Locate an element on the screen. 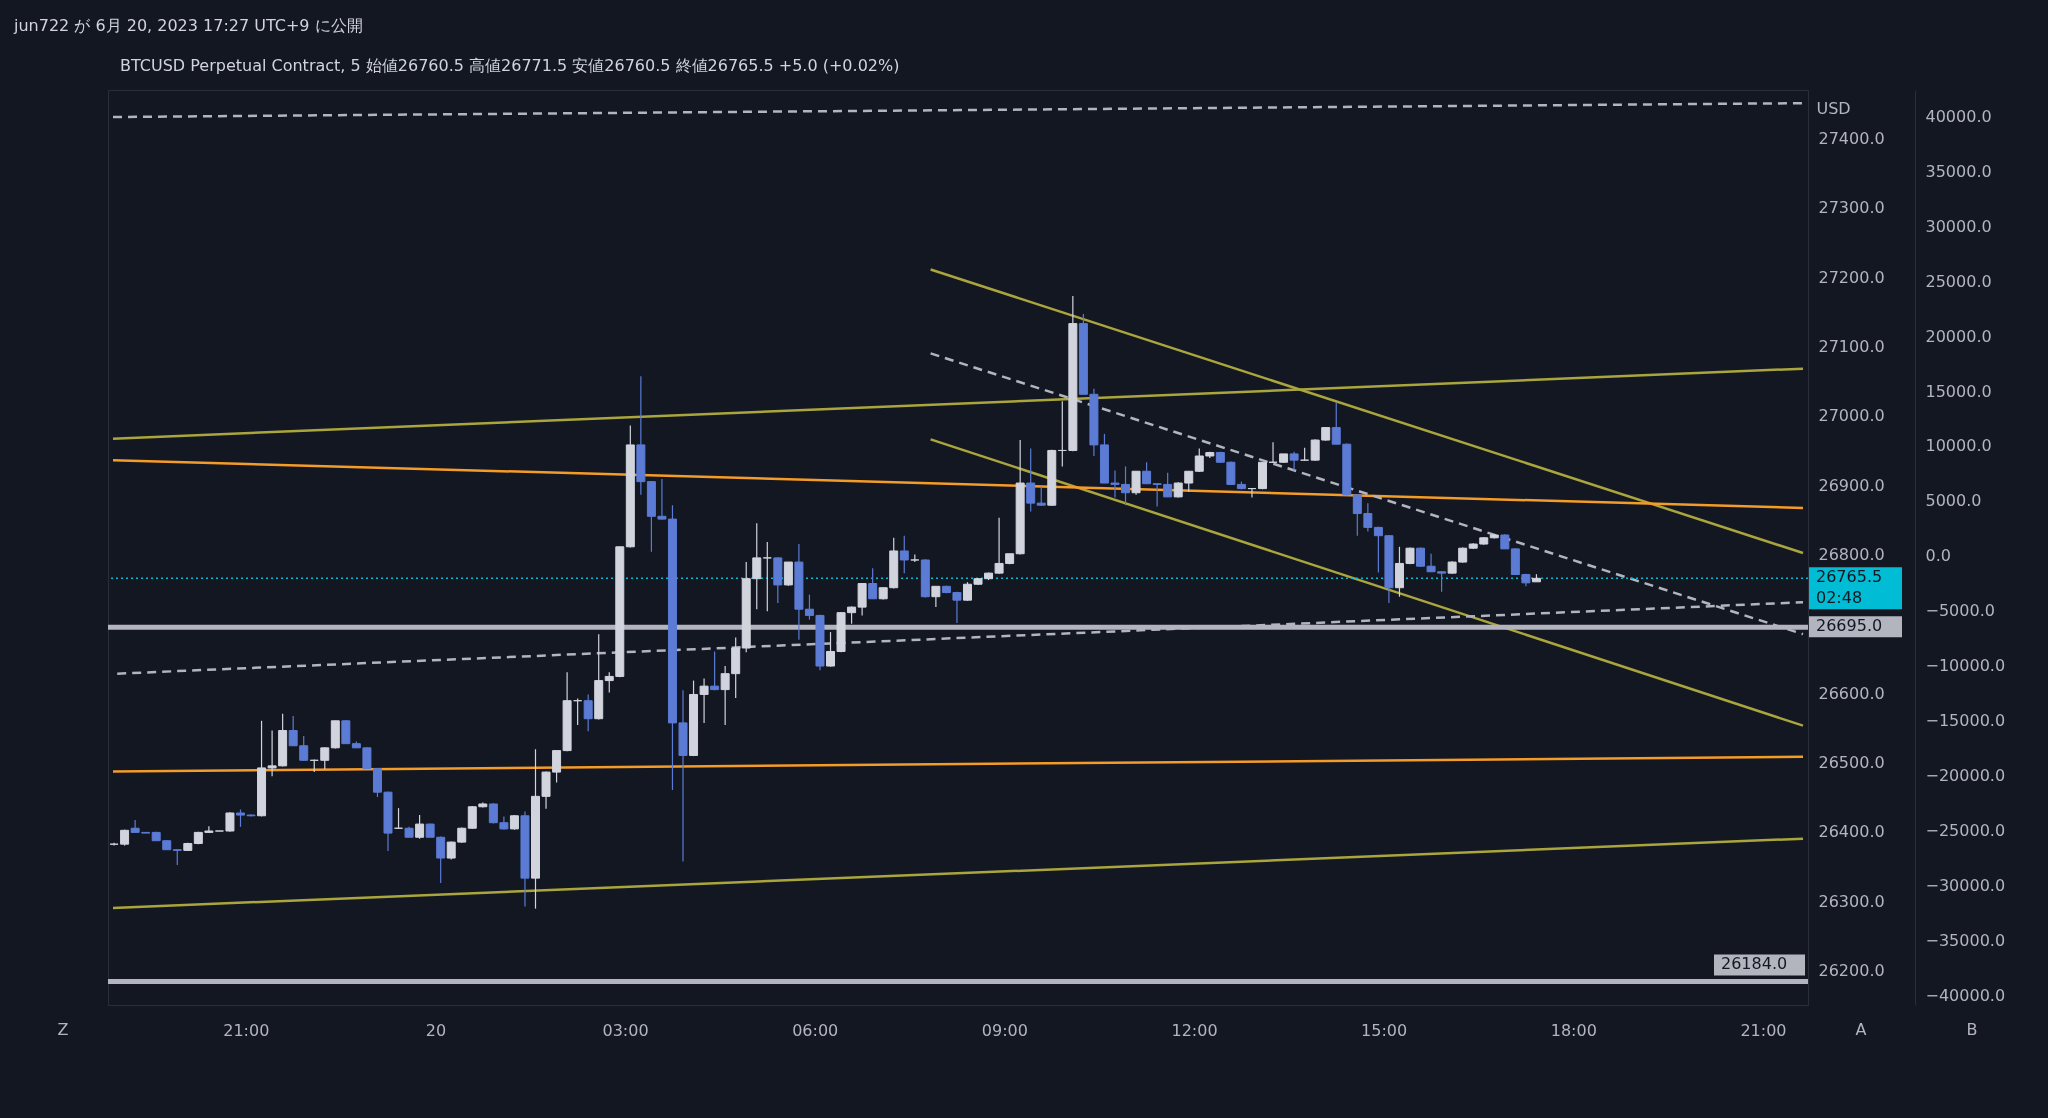  y2-tick-label: 10000.0 is located at coordinates (1958, 446).